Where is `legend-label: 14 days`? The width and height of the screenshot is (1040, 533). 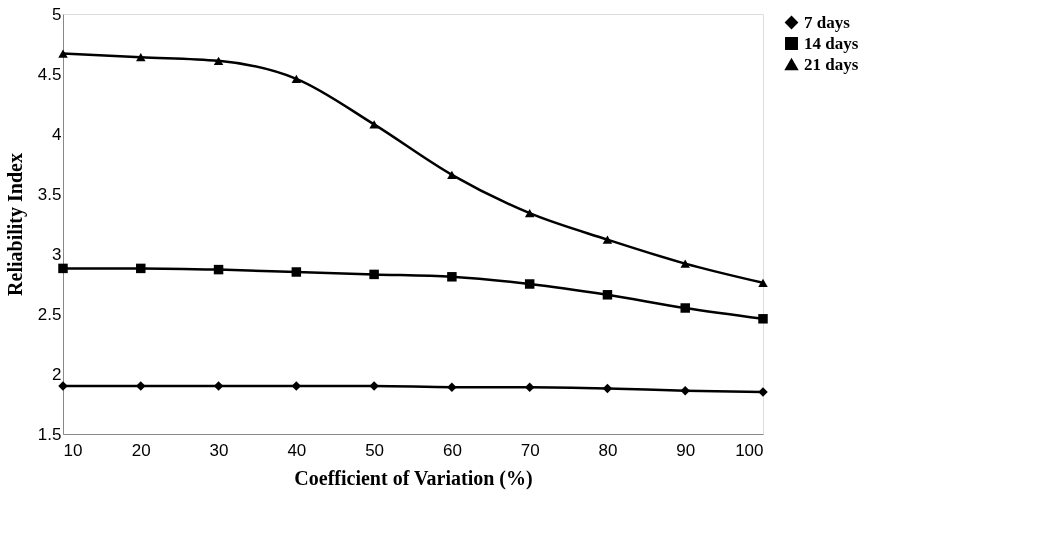
legend-label: 14 days is located at coordinates (831, 43).